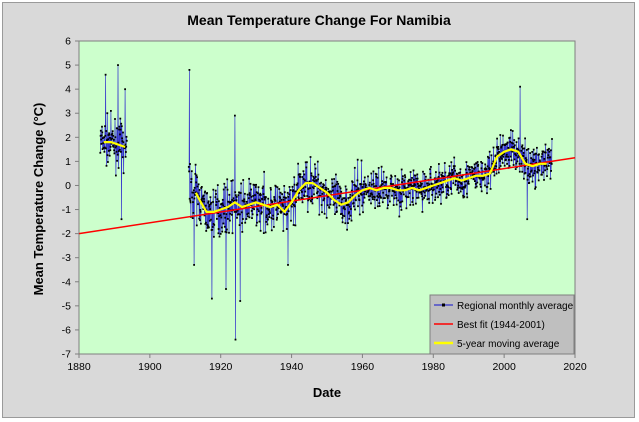  What do you see at coordinates (501, 325) in the screenshot?
I see `legend-label-best-fit: Best fit (1944-2001)` at bounding box center [501, 325].